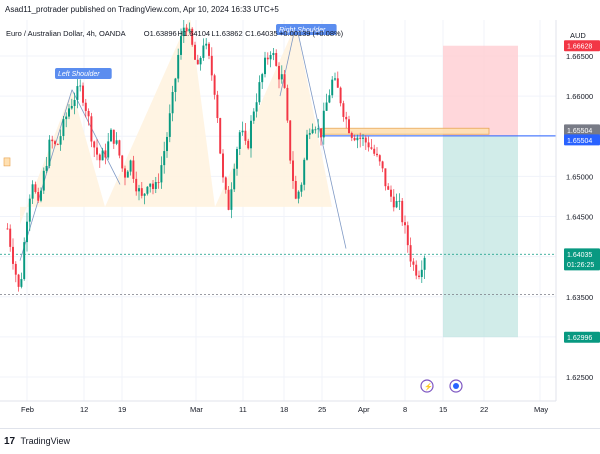  Describe the element at coordinates (580, 265) in the screenshot. I see `price-countdown: 01:26:25` at that location.